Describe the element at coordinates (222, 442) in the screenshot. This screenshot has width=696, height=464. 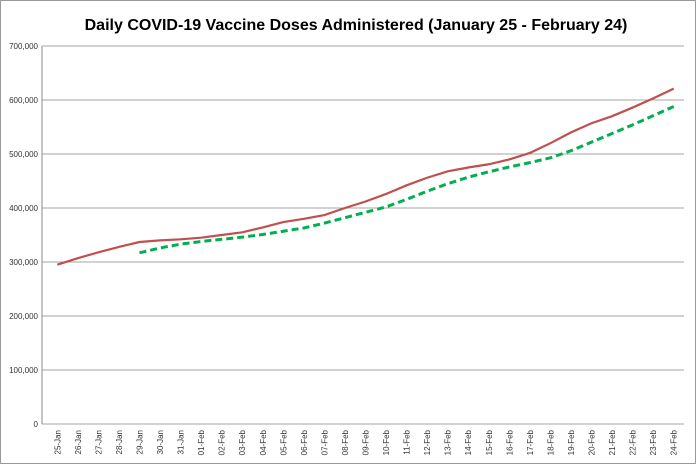
I see `x-tick-label: 02-Feb` at that location.